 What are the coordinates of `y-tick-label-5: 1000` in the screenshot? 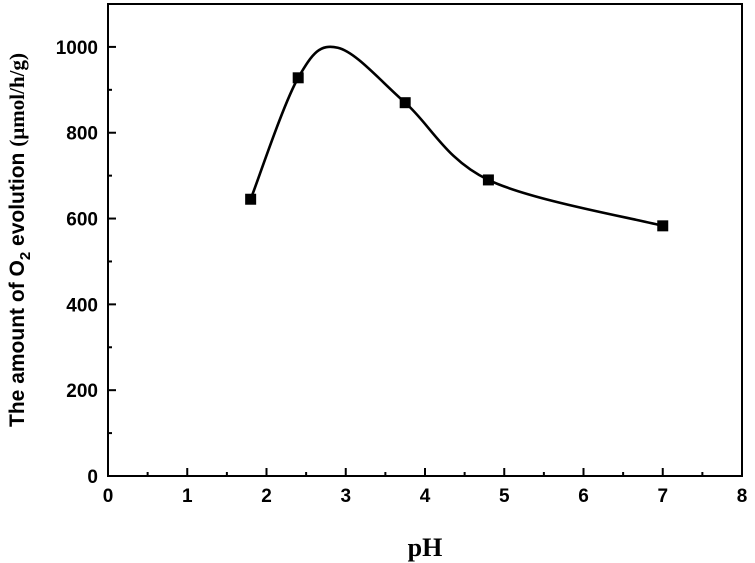 It's located at (77, 48).